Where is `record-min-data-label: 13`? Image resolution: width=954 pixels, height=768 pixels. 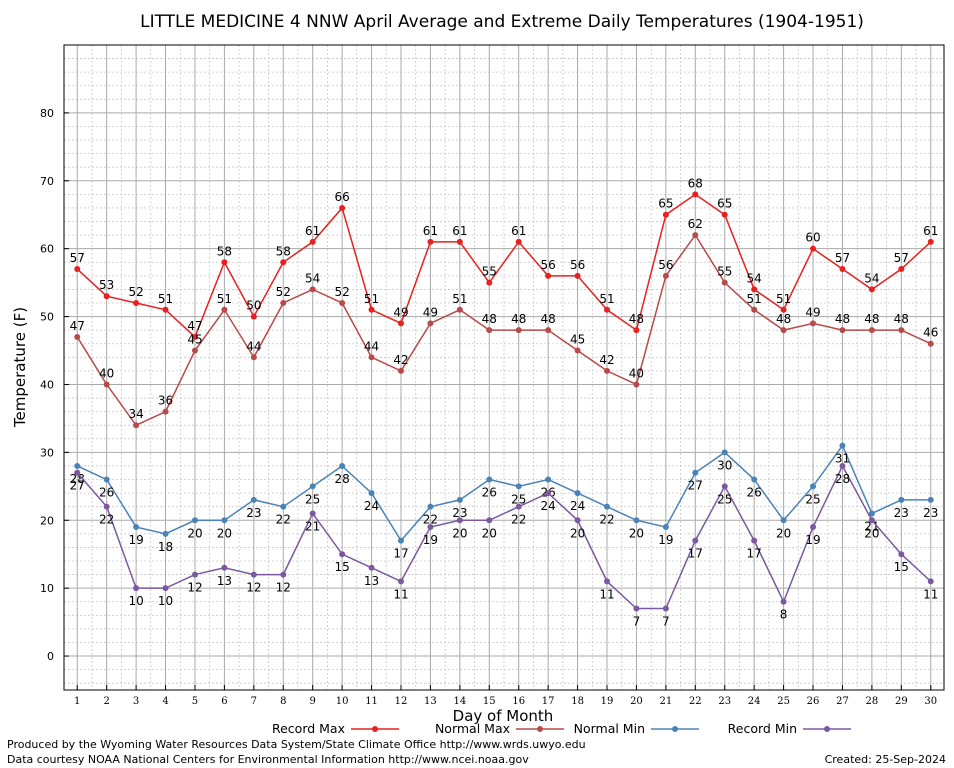 record-min-data-label: 13 is located at coordinates (371, 581).